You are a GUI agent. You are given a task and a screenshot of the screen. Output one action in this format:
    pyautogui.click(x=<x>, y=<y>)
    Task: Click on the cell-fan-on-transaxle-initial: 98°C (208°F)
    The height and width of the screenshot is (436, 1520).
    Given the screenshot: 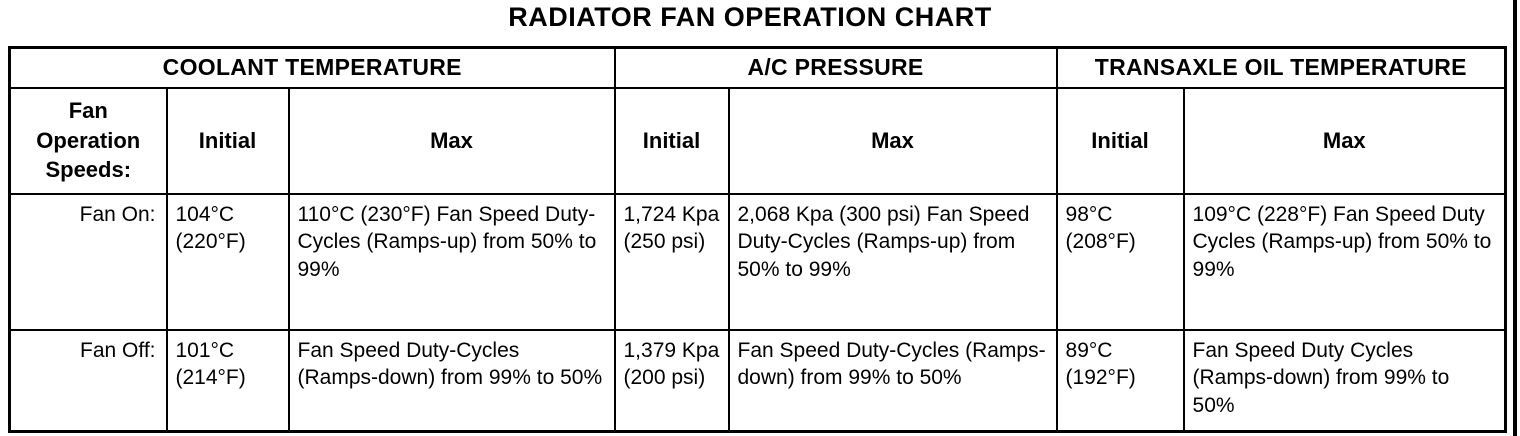 What is the action you would take?
    pyautogui.click(x=1120, y=261)
    